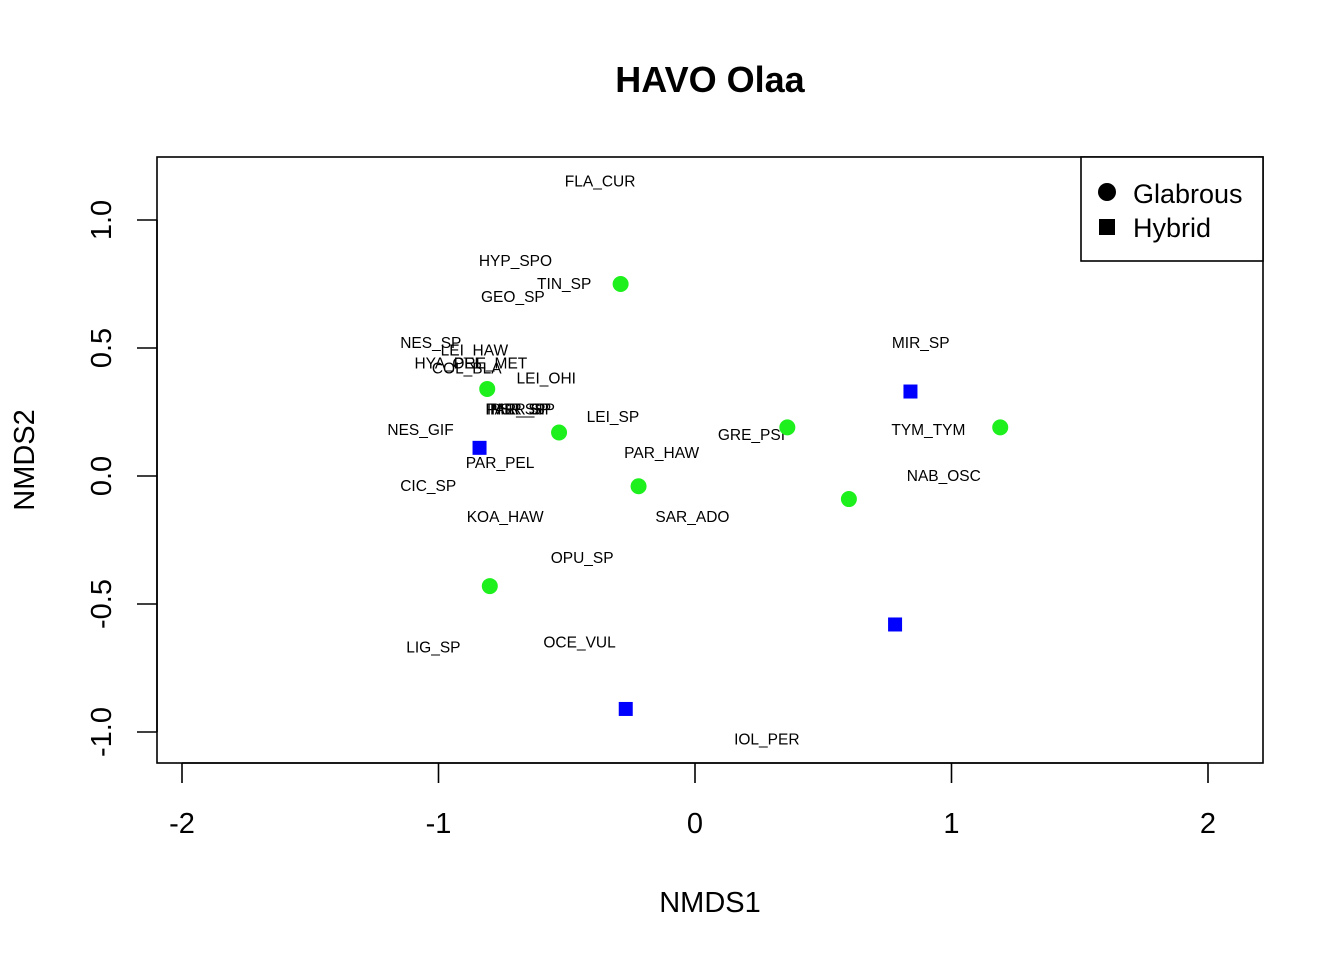  Describe the element at coordinates (513, 297) in the screenshot. I see `species-label: GEO_SP` at that location.